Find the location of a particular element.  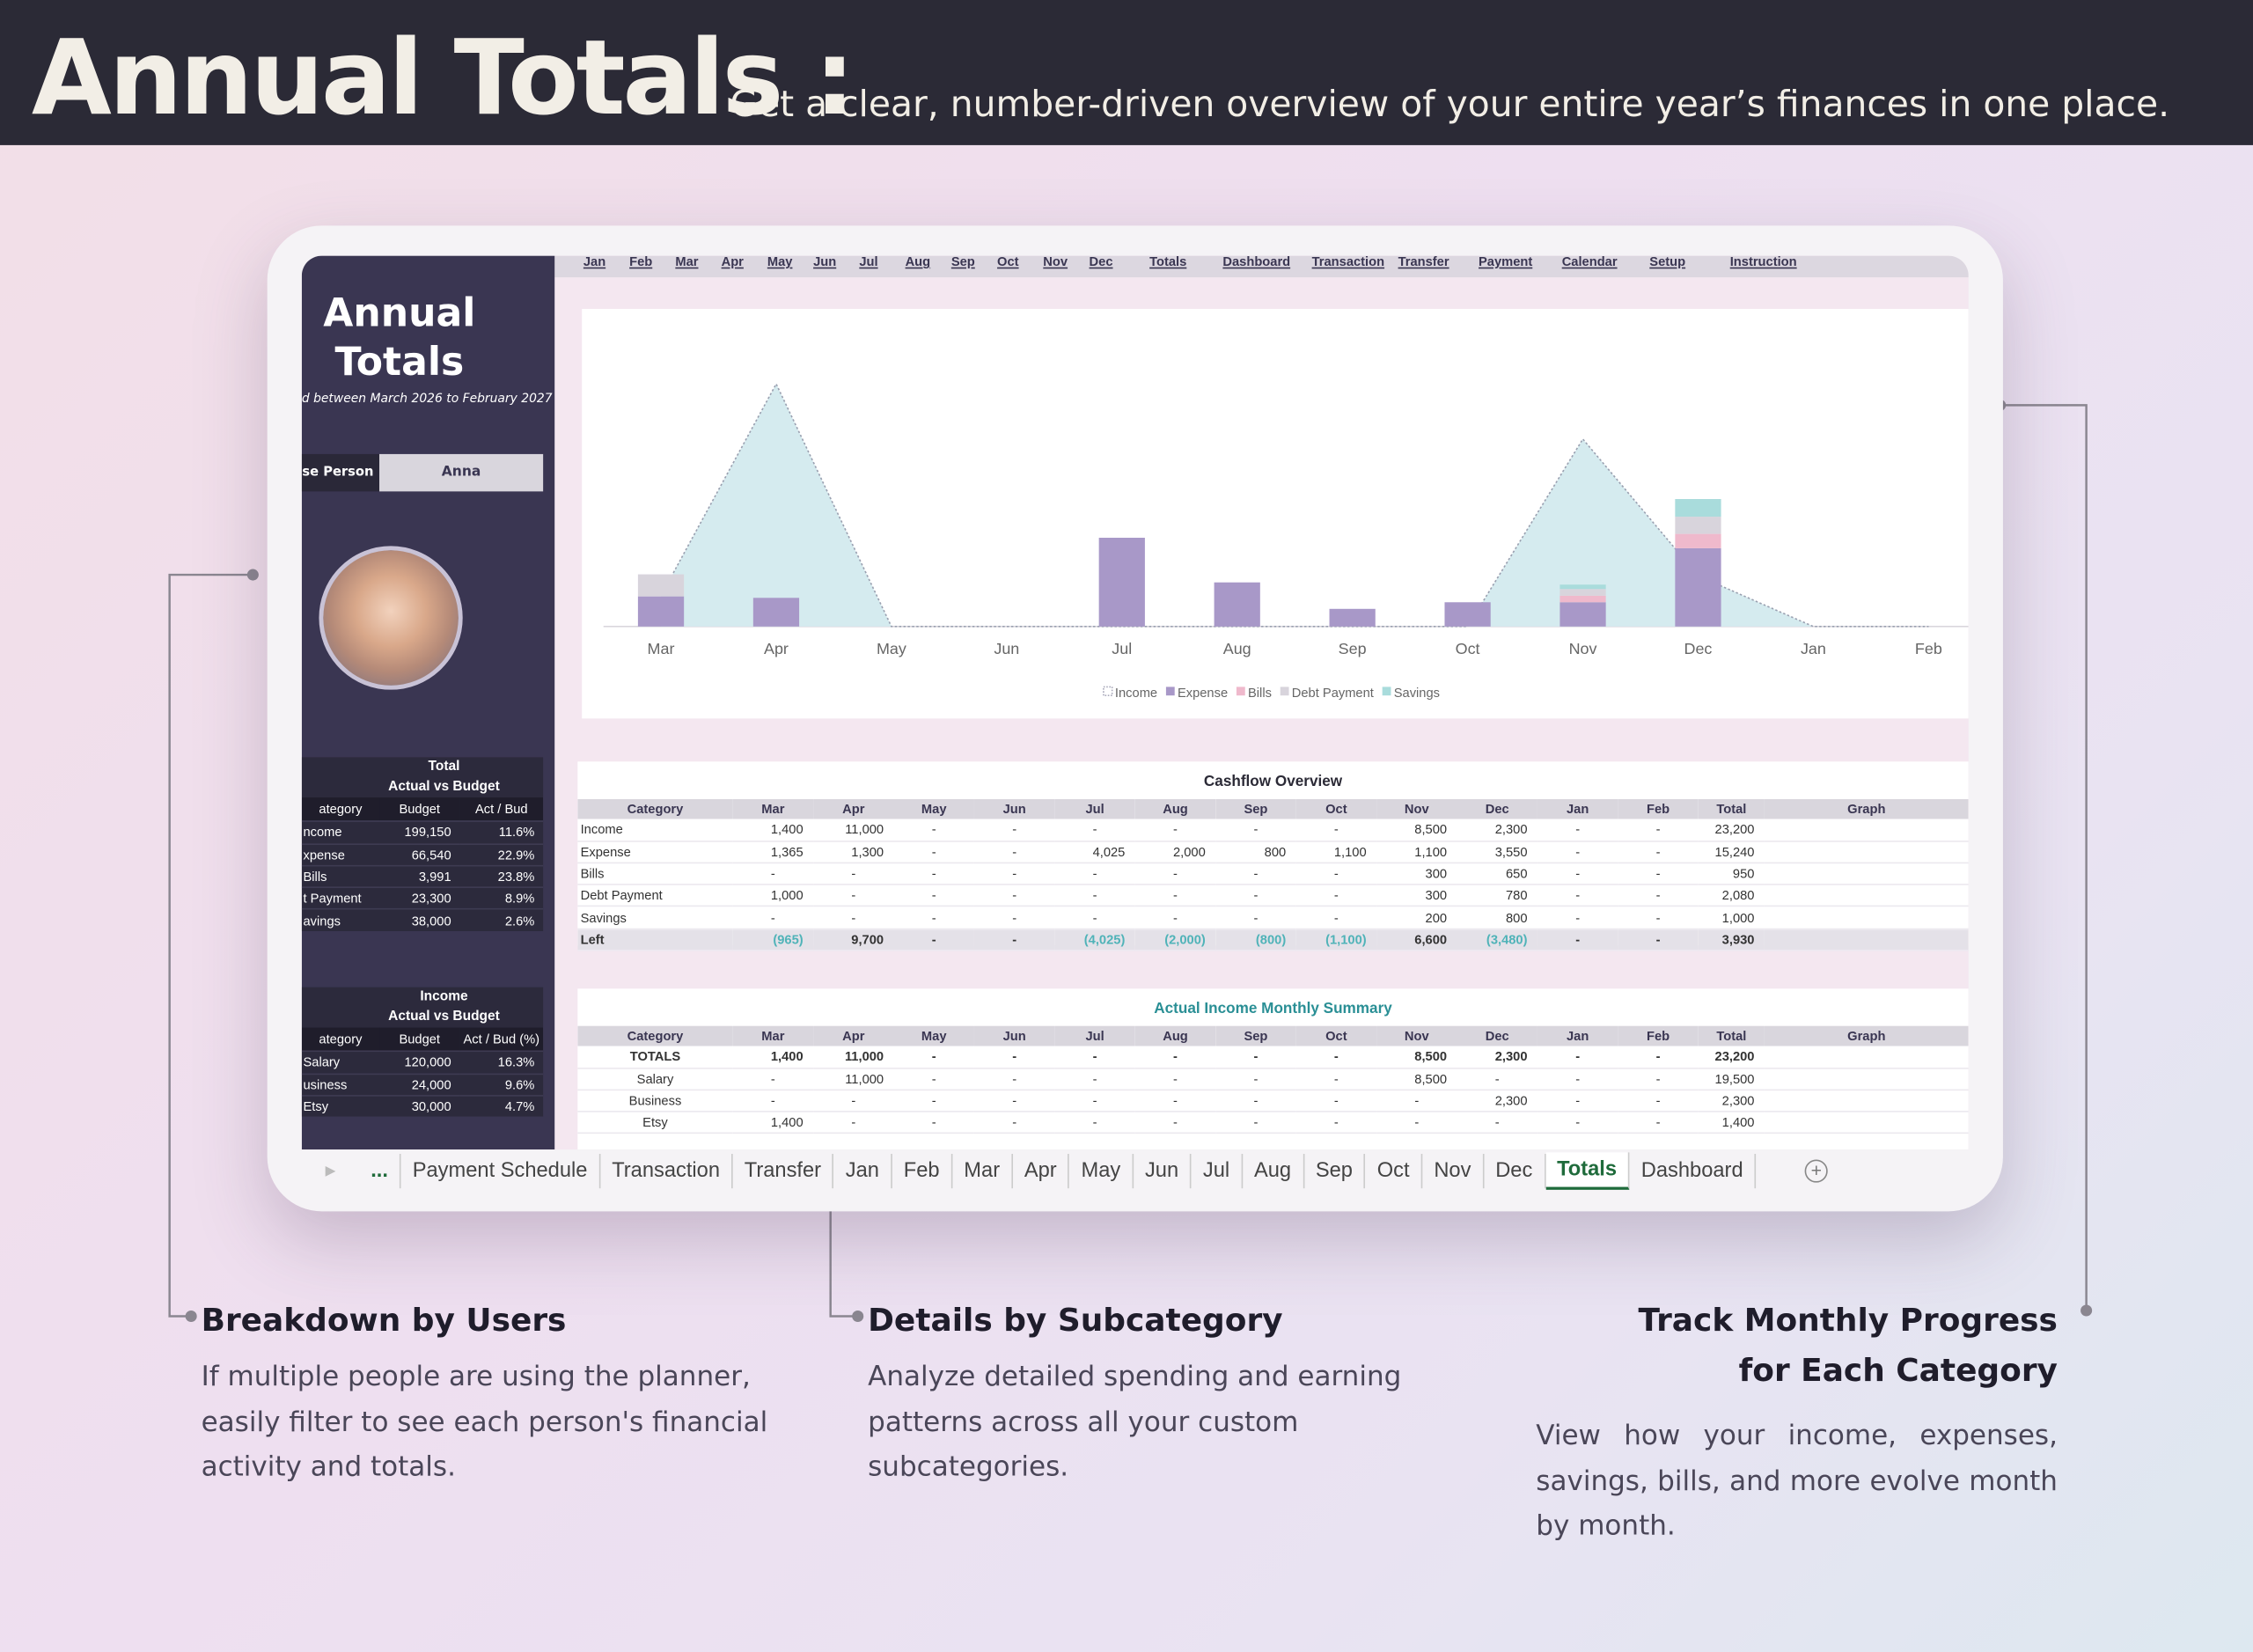

nav-link: Jan is located at coordinates (595, 262).